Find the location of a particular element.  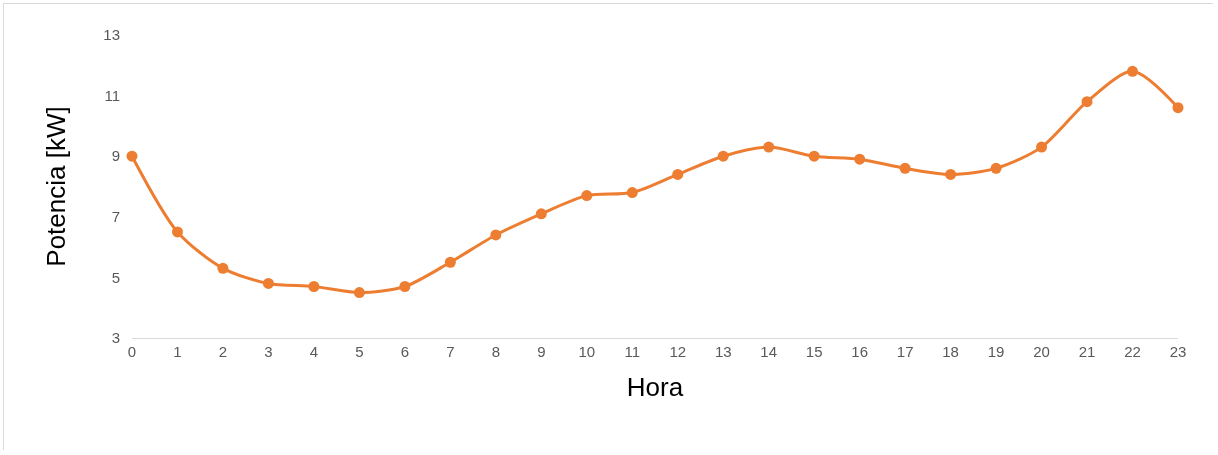

y-tick-label: 5 is located at coordinates (115, 277).